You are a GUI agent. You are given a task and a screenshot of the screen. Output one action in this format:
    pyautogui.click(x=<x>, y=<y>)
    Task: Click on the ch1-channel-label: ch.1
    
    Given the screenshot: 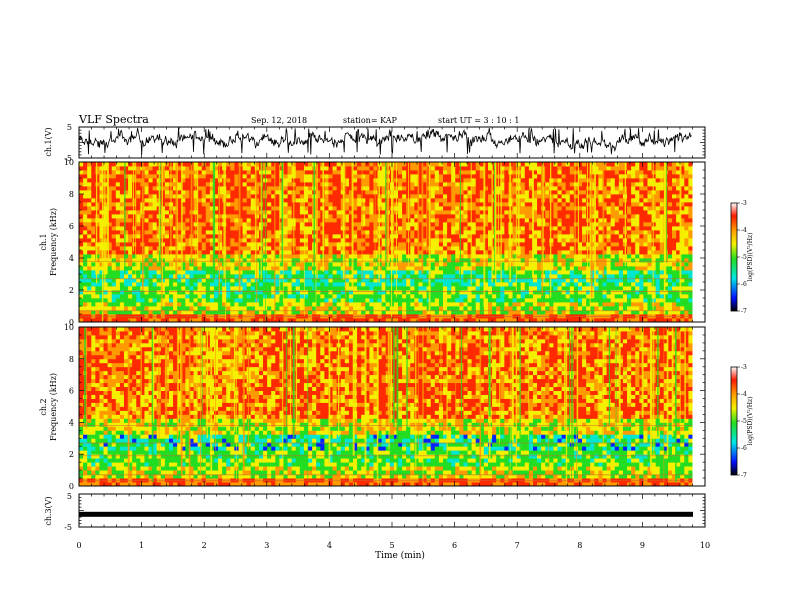 What is the action you would take?
    pyautogui.click(x=43, y=241)
    